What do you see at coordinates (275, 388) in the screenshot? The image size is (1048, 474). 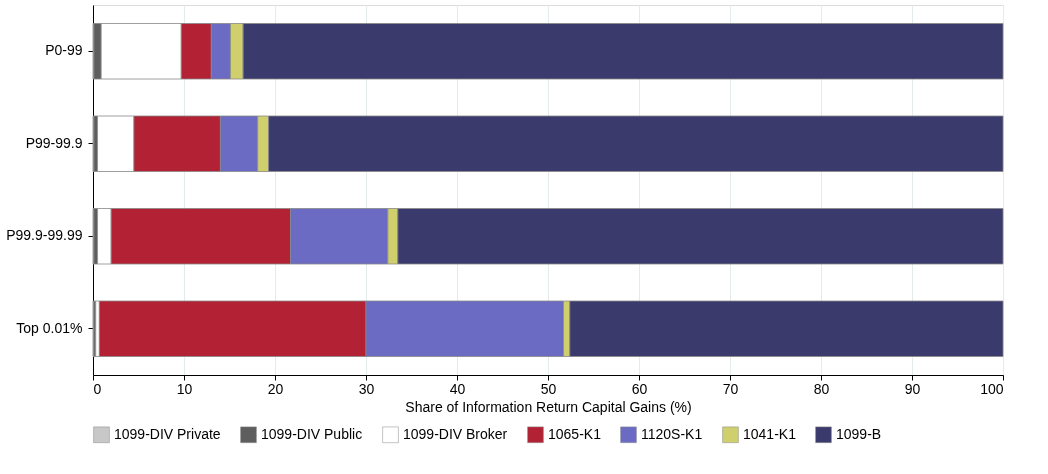 I see `x-tick-label: 20` at bounding box center [275, 388].